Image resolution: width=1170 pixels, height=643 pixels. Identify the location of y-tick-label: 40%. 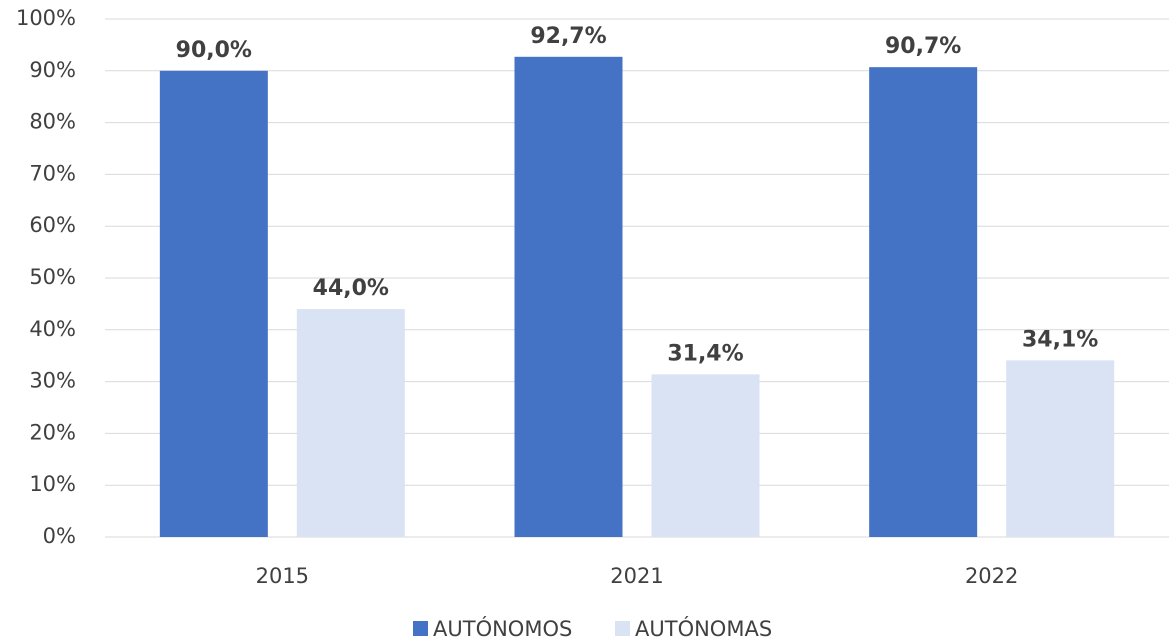
(52, 329).